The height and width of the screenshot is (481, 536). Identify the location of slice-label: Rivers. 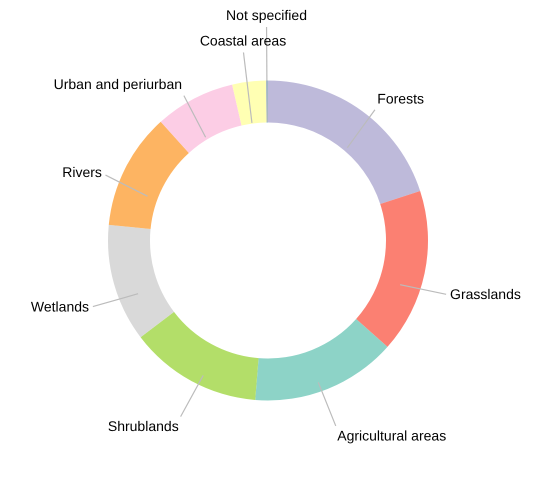
(82, 172).